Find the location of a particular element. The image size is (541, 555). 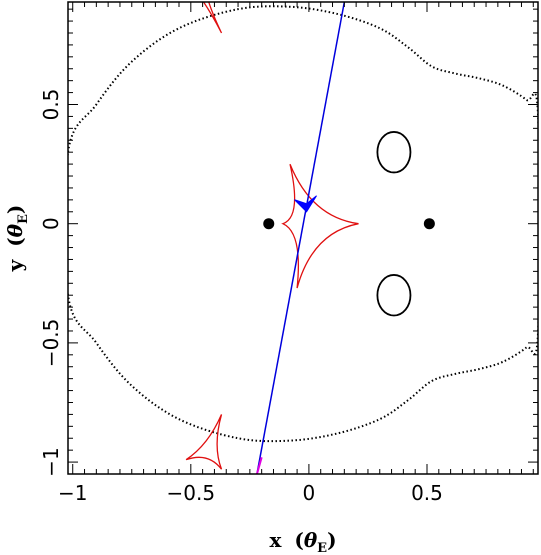

x-axis-label: x (θE) is located at coordinates (302, 541).